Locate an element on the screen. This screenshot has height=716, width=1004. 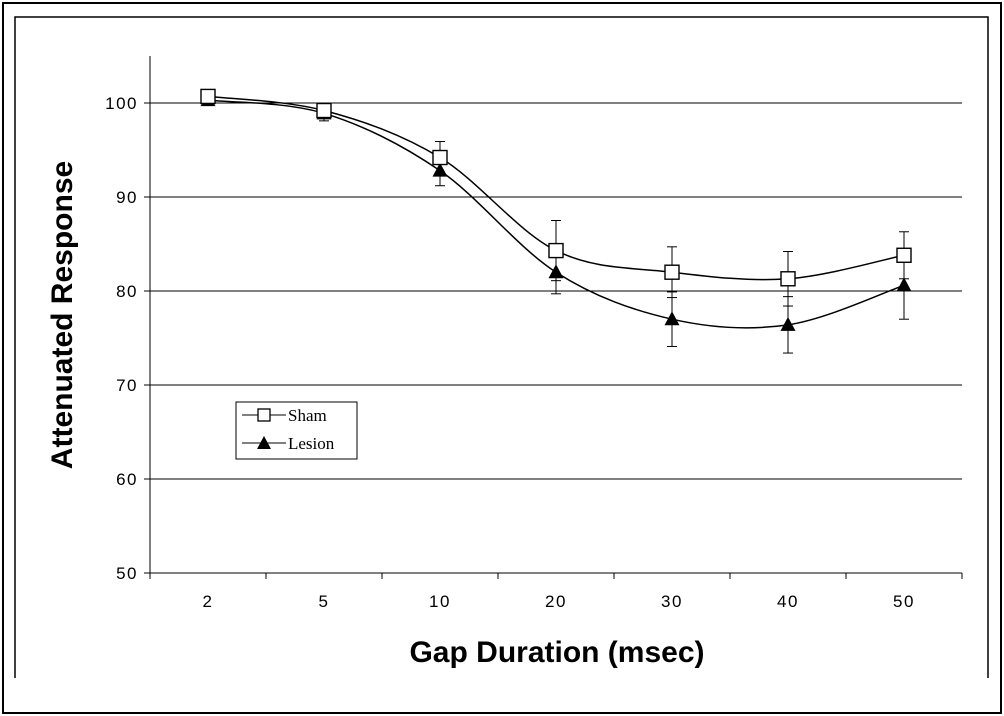
y-tick-label: 90 is located at coordinates (127, 197).